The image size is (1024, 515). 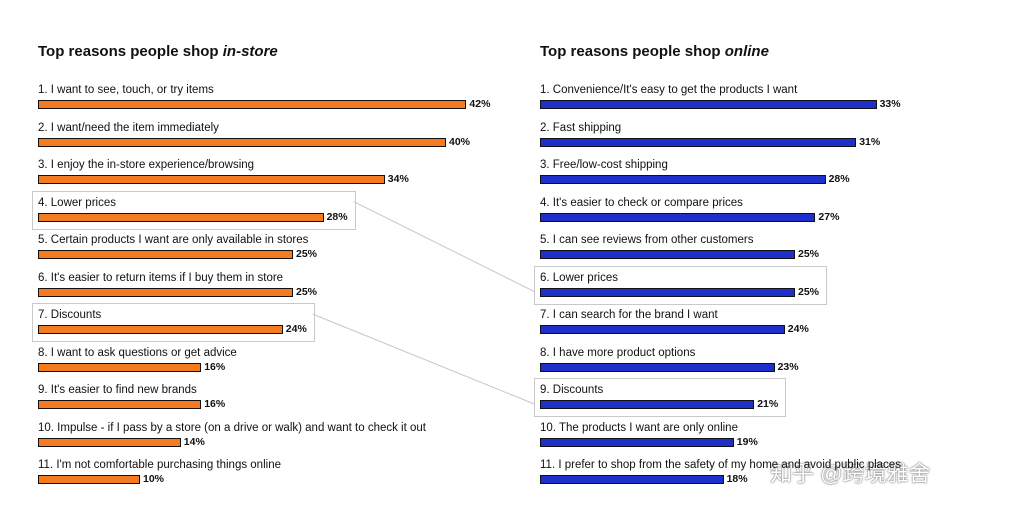 What do you see at coordinates (337, 216) in the screenshot?
I see `instore-value-label: 28%` at bounding box center [337, 216].